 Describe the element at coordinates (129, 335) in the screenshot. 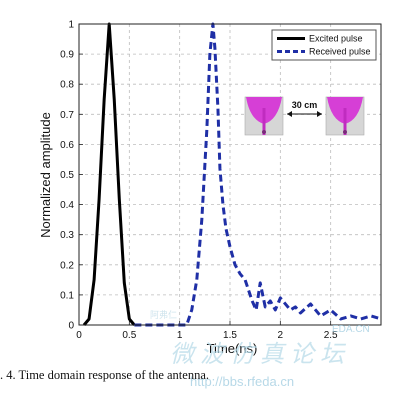

I see `x-tick-label: 0.5` at that location.